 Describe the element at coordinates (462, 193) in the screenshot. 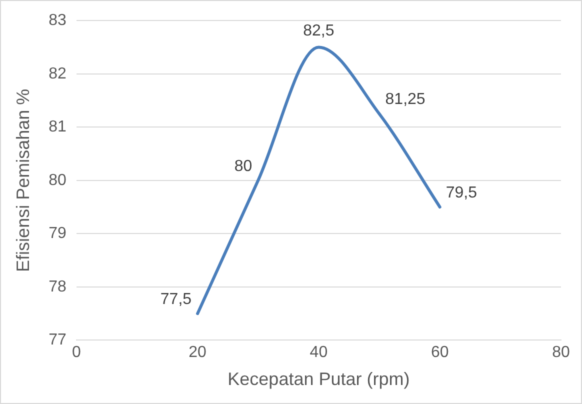

I see `data-label: 79,5` at that location.